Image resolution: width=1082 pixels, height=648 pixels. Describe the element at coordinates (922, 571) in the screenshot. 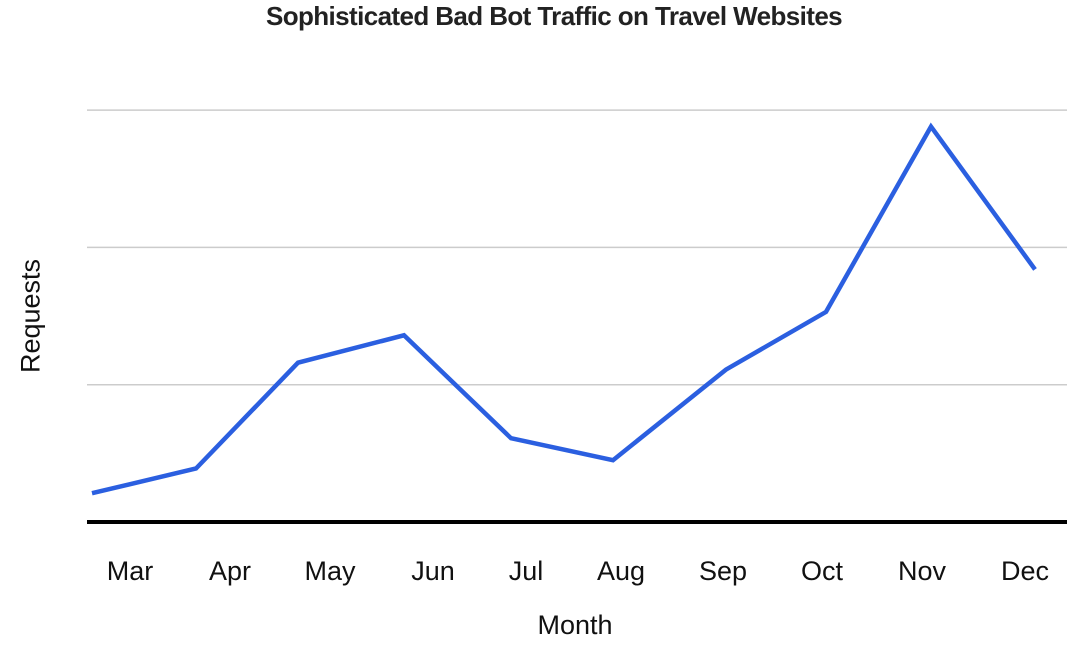

I see `x-tick-label: Nov` at that location.